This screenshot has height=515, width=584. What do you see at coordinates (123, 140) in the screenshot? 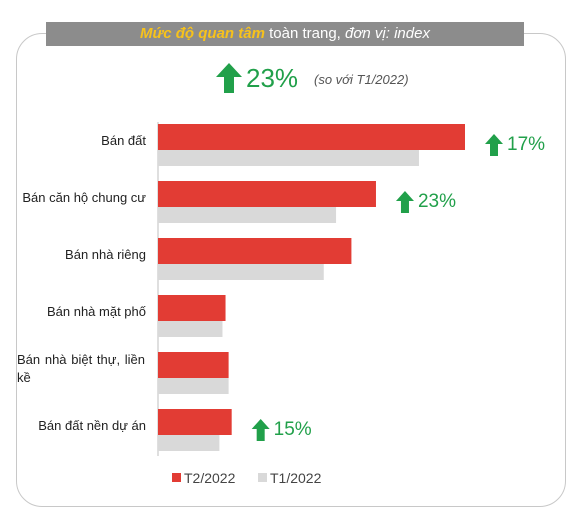
I see `category-label-ban-dat: Bán đất` at bounding box center [123, 140].